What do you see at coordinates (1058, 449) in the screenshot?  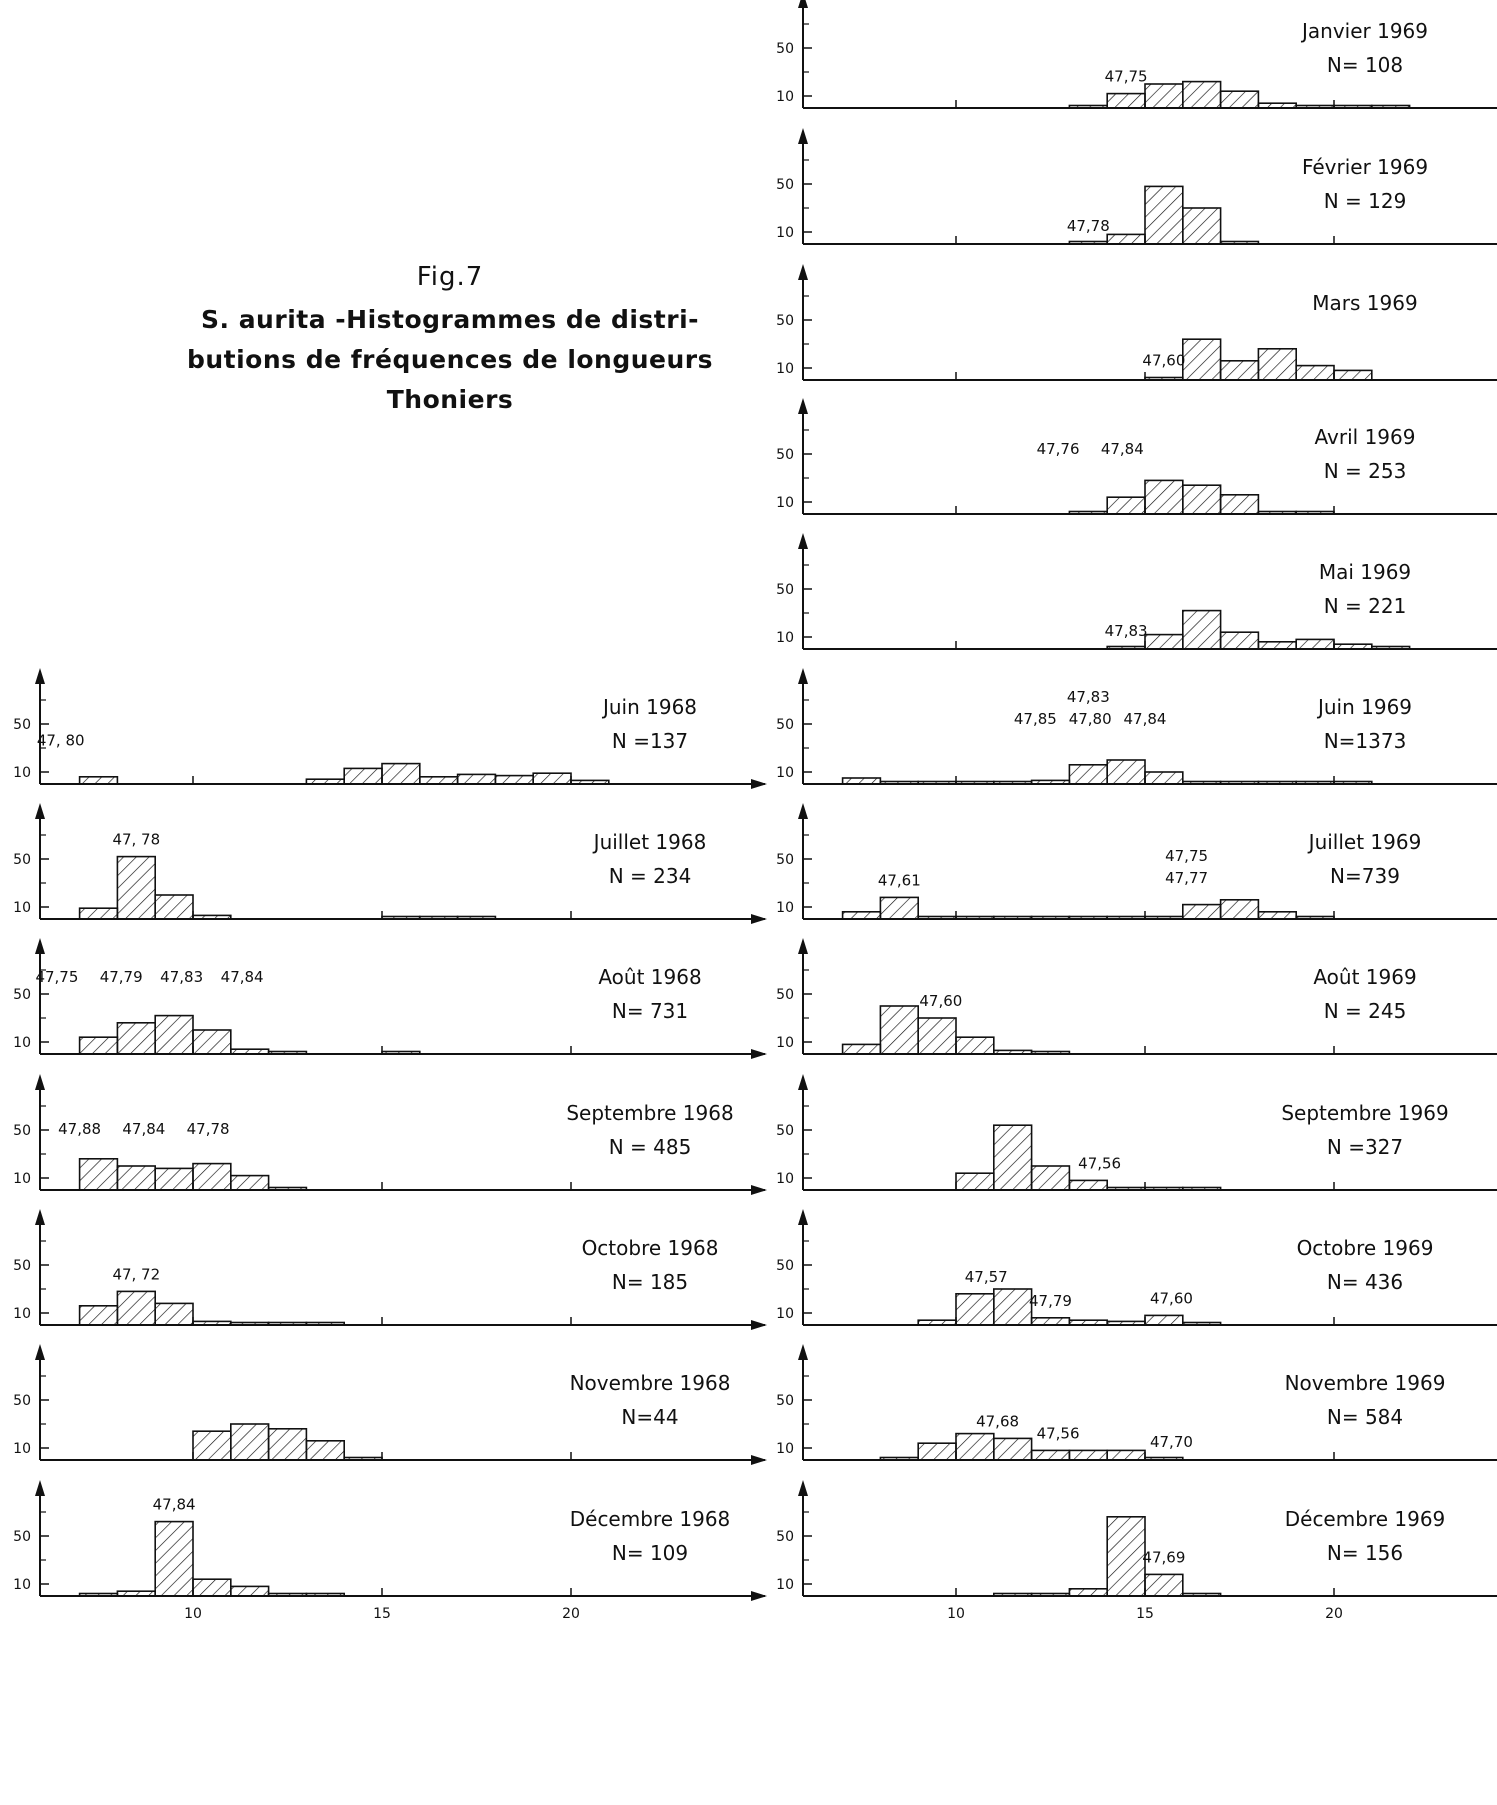 I see `peak-mode-label: 47,76` at bounding box center [1058, 449].